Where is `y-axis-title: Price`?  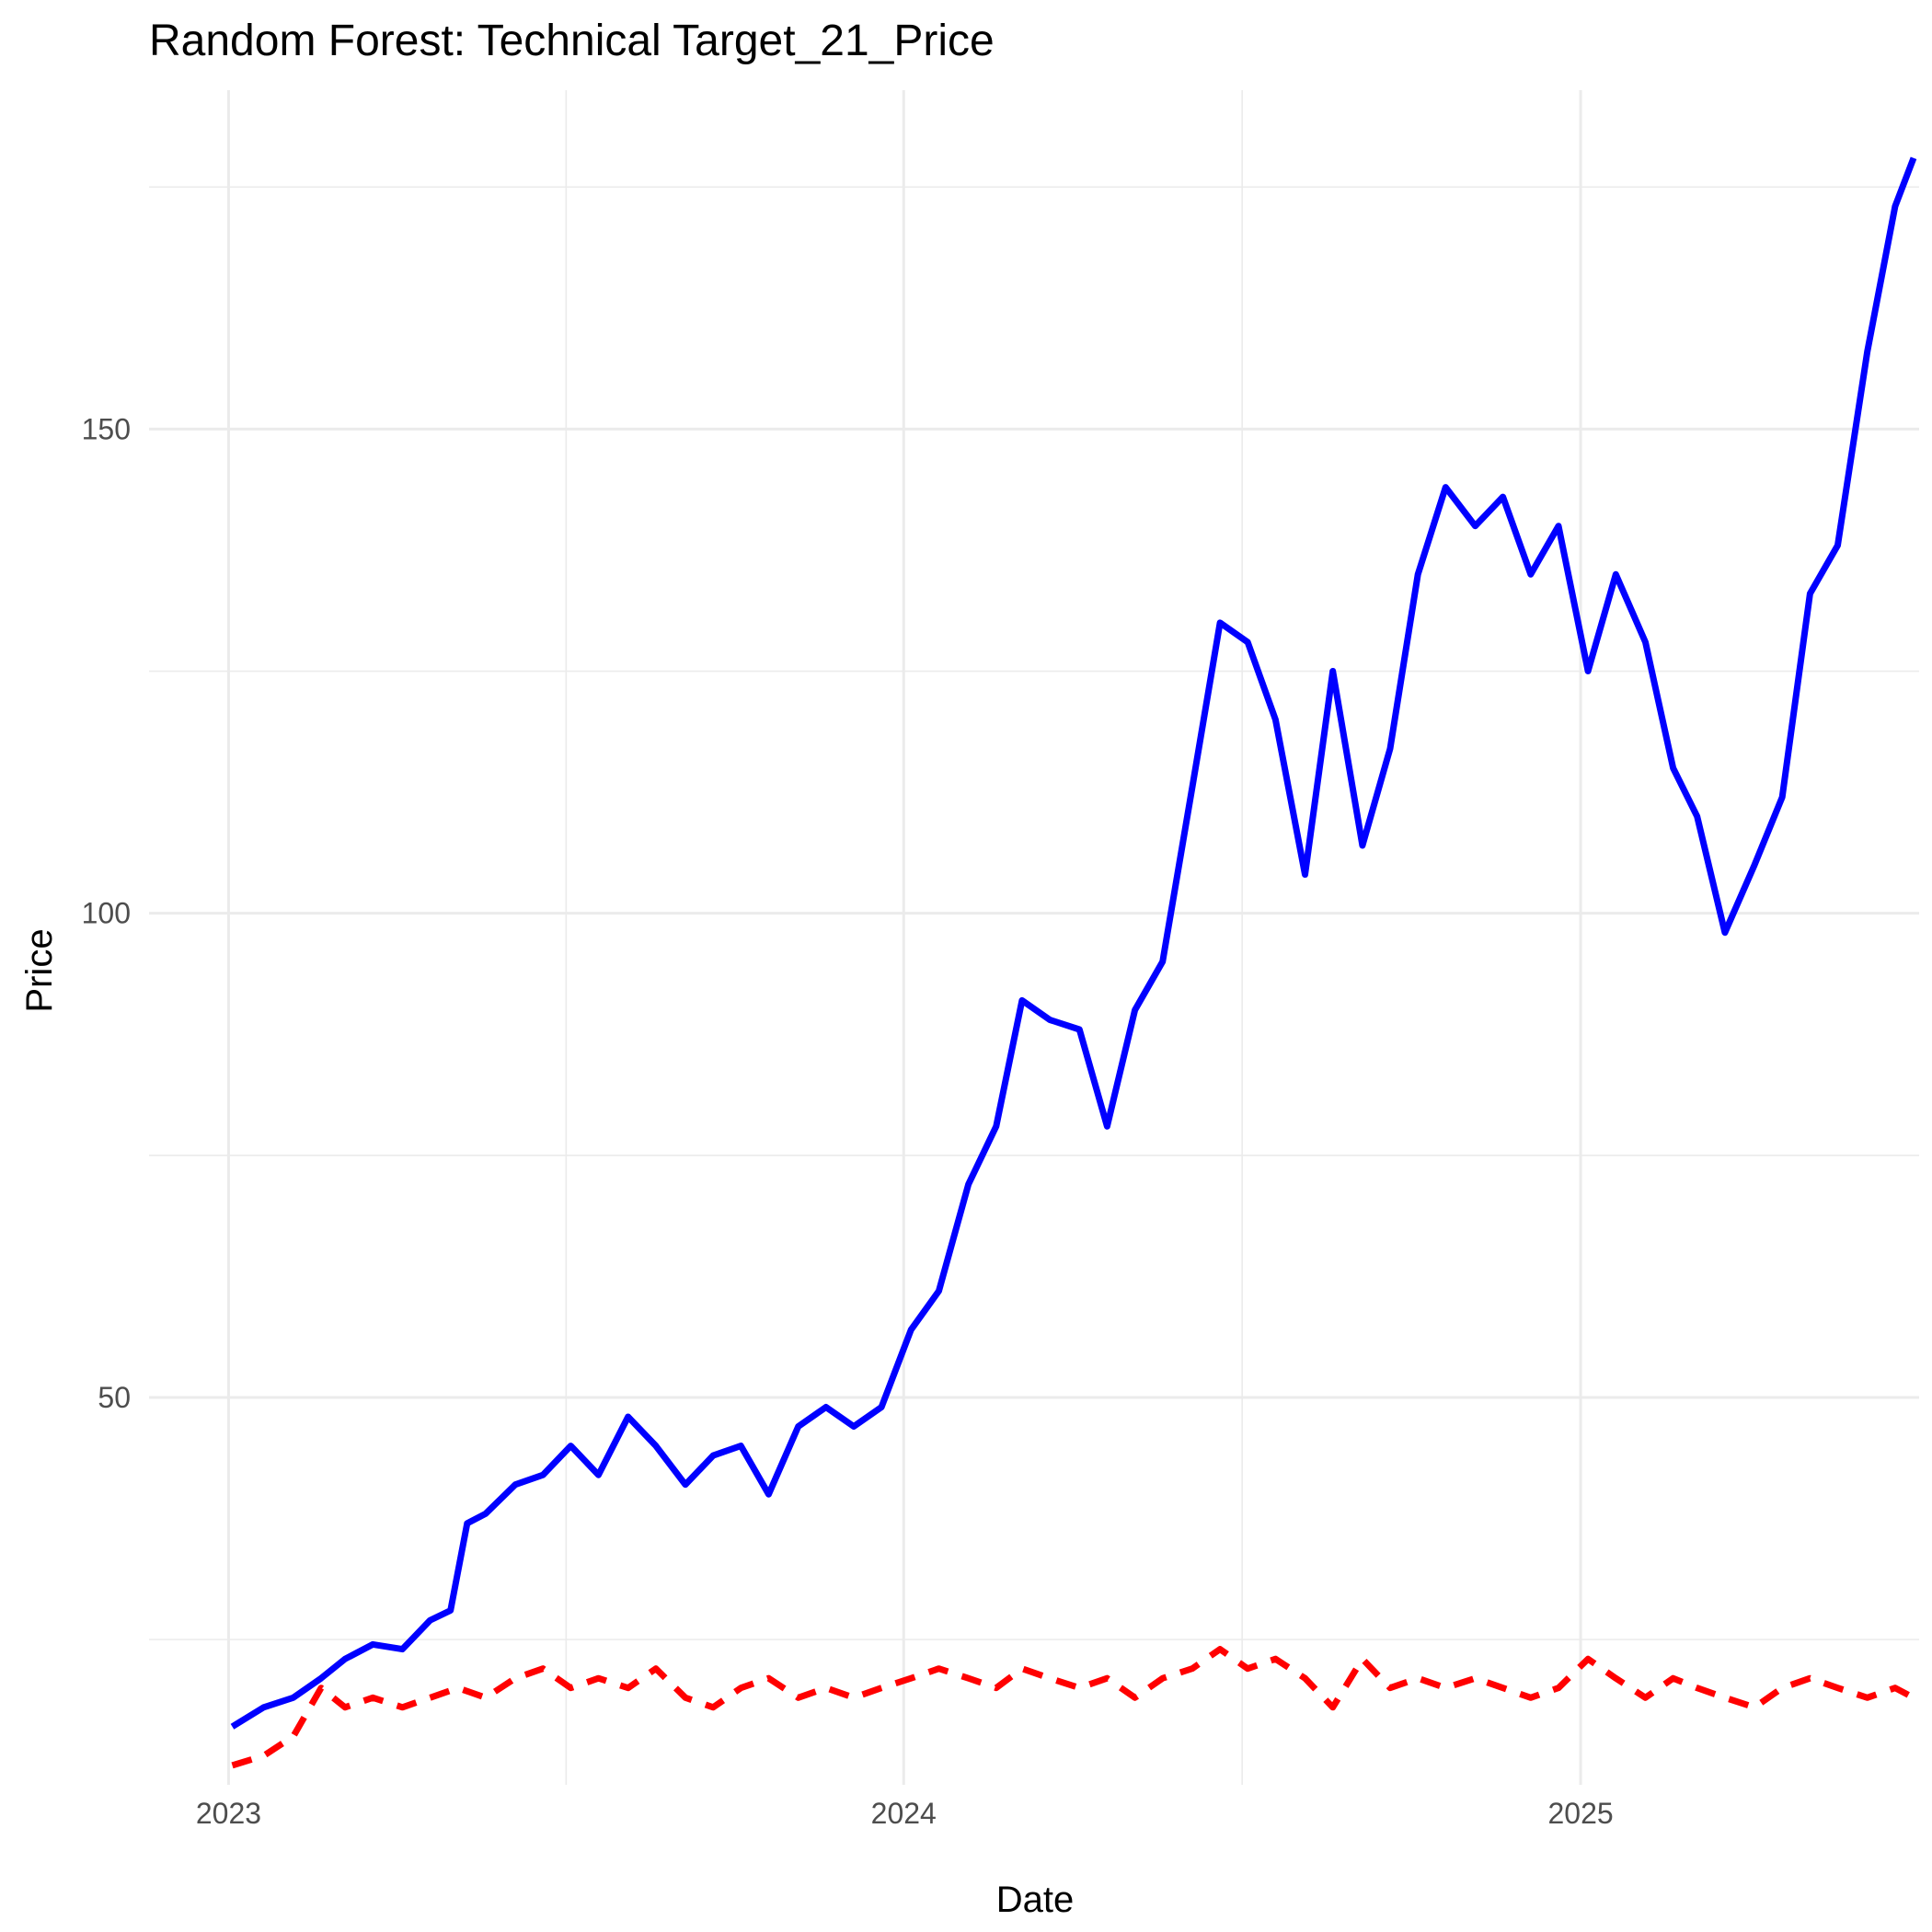
y-axis-title: Price is located at coordinates (39, 970).